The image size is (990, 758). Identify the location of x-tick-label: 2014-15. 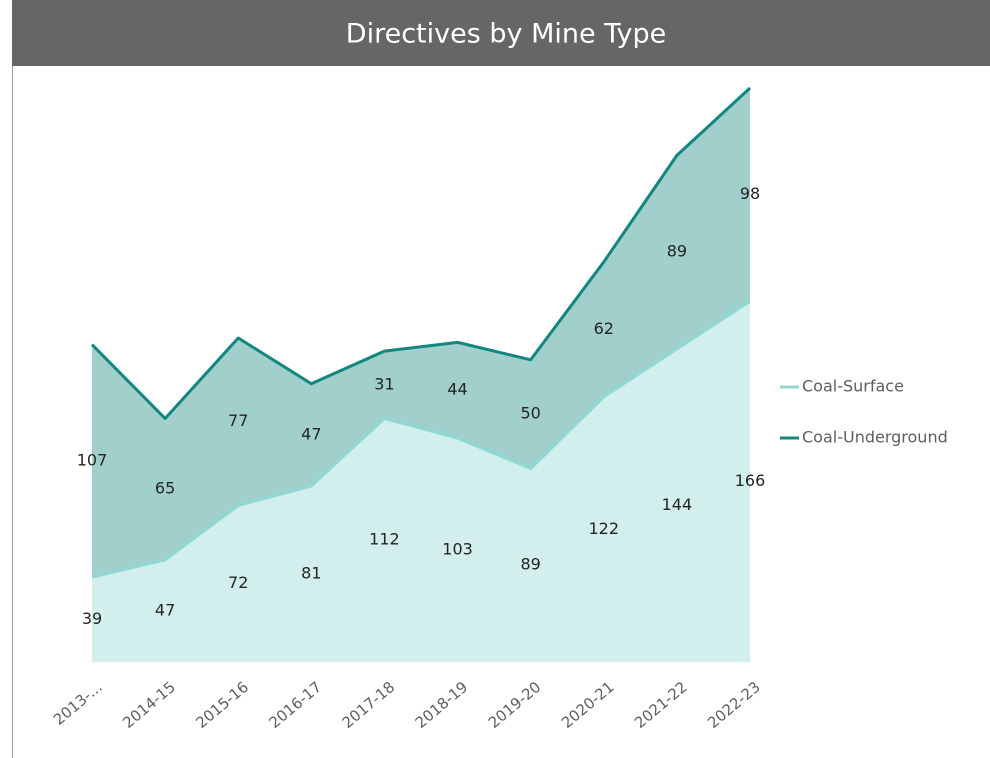
(149, 705).